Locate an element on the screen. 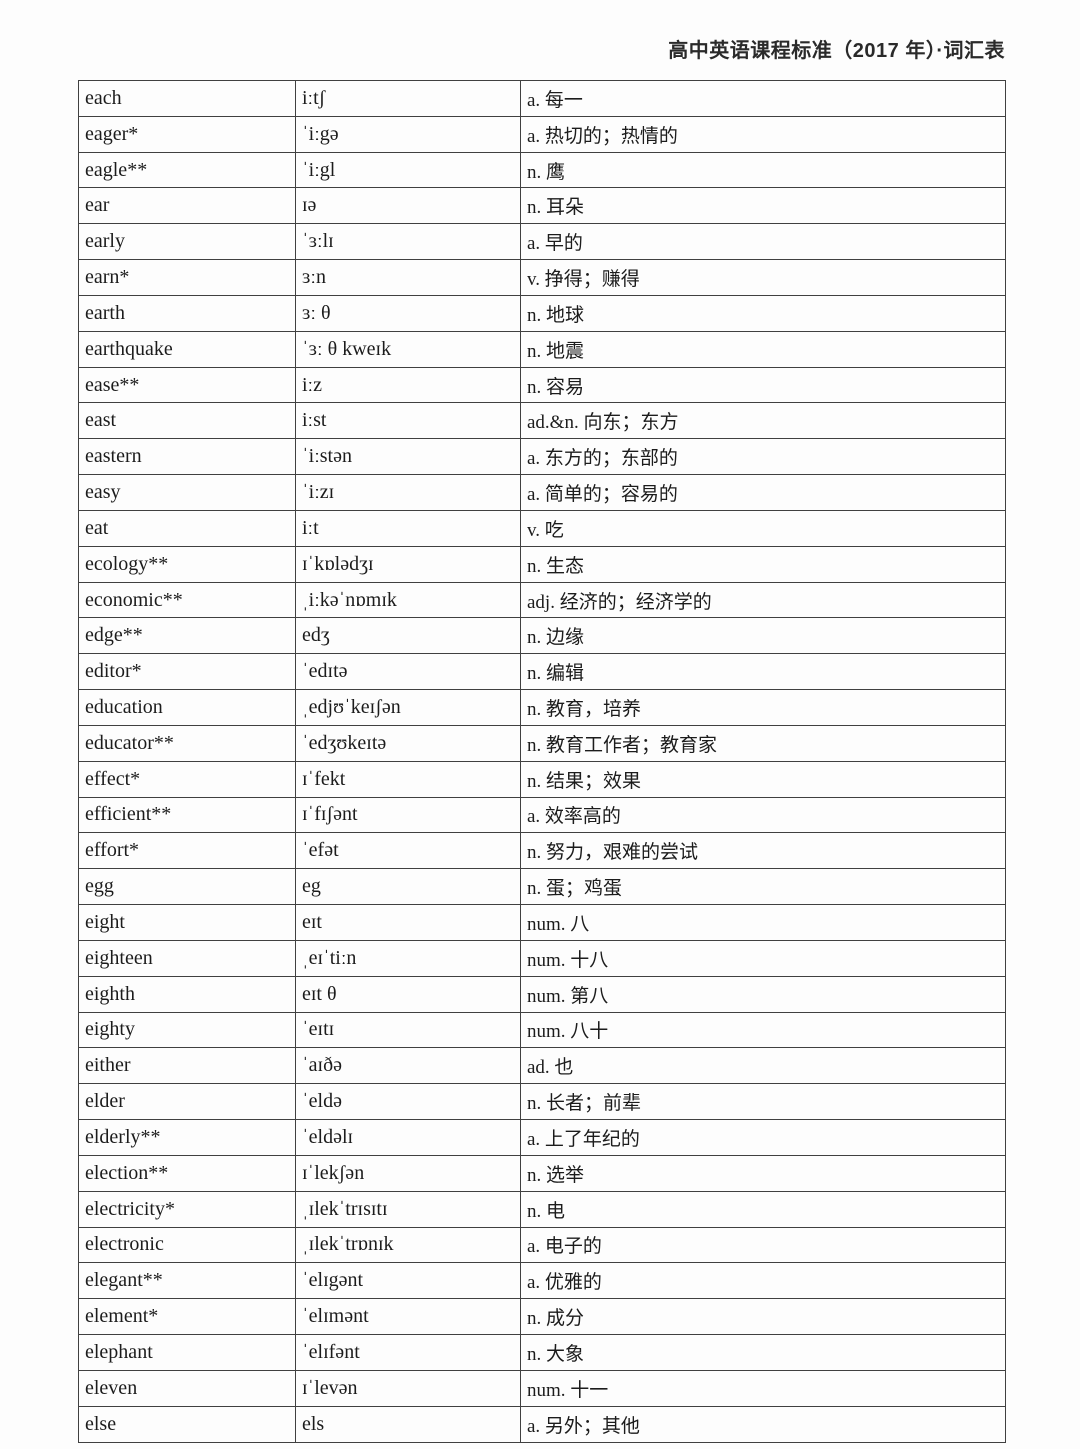  word-cell: election** is located at coordinates (187, 1173).